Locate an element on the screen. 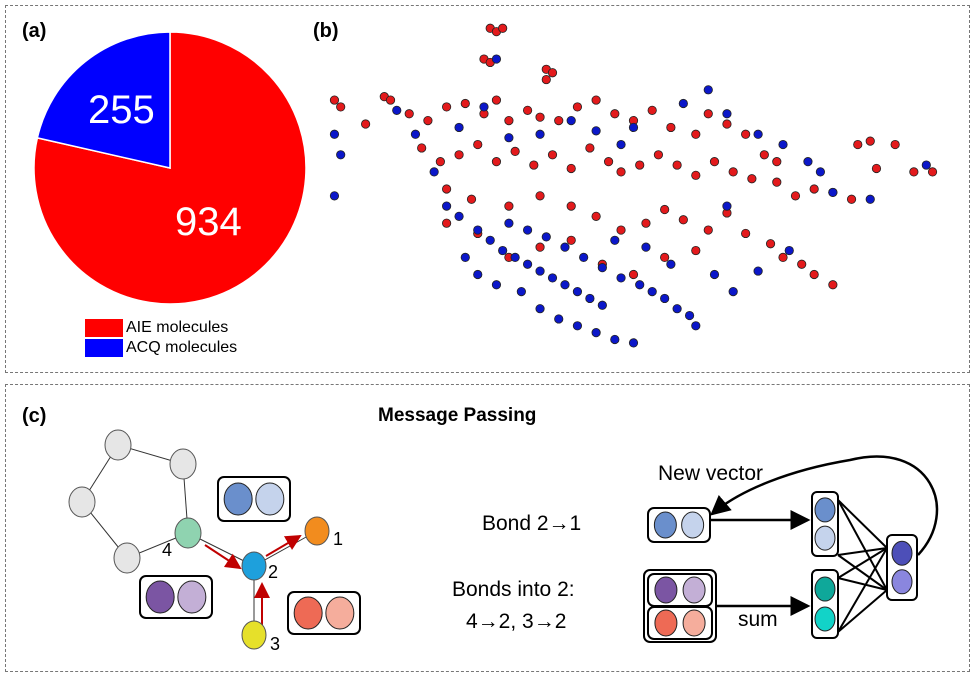 Image resolution: width=975 pixels, height=677 pixels. legend-item-aie: AIE molecules is located at coordinates (161, 328).